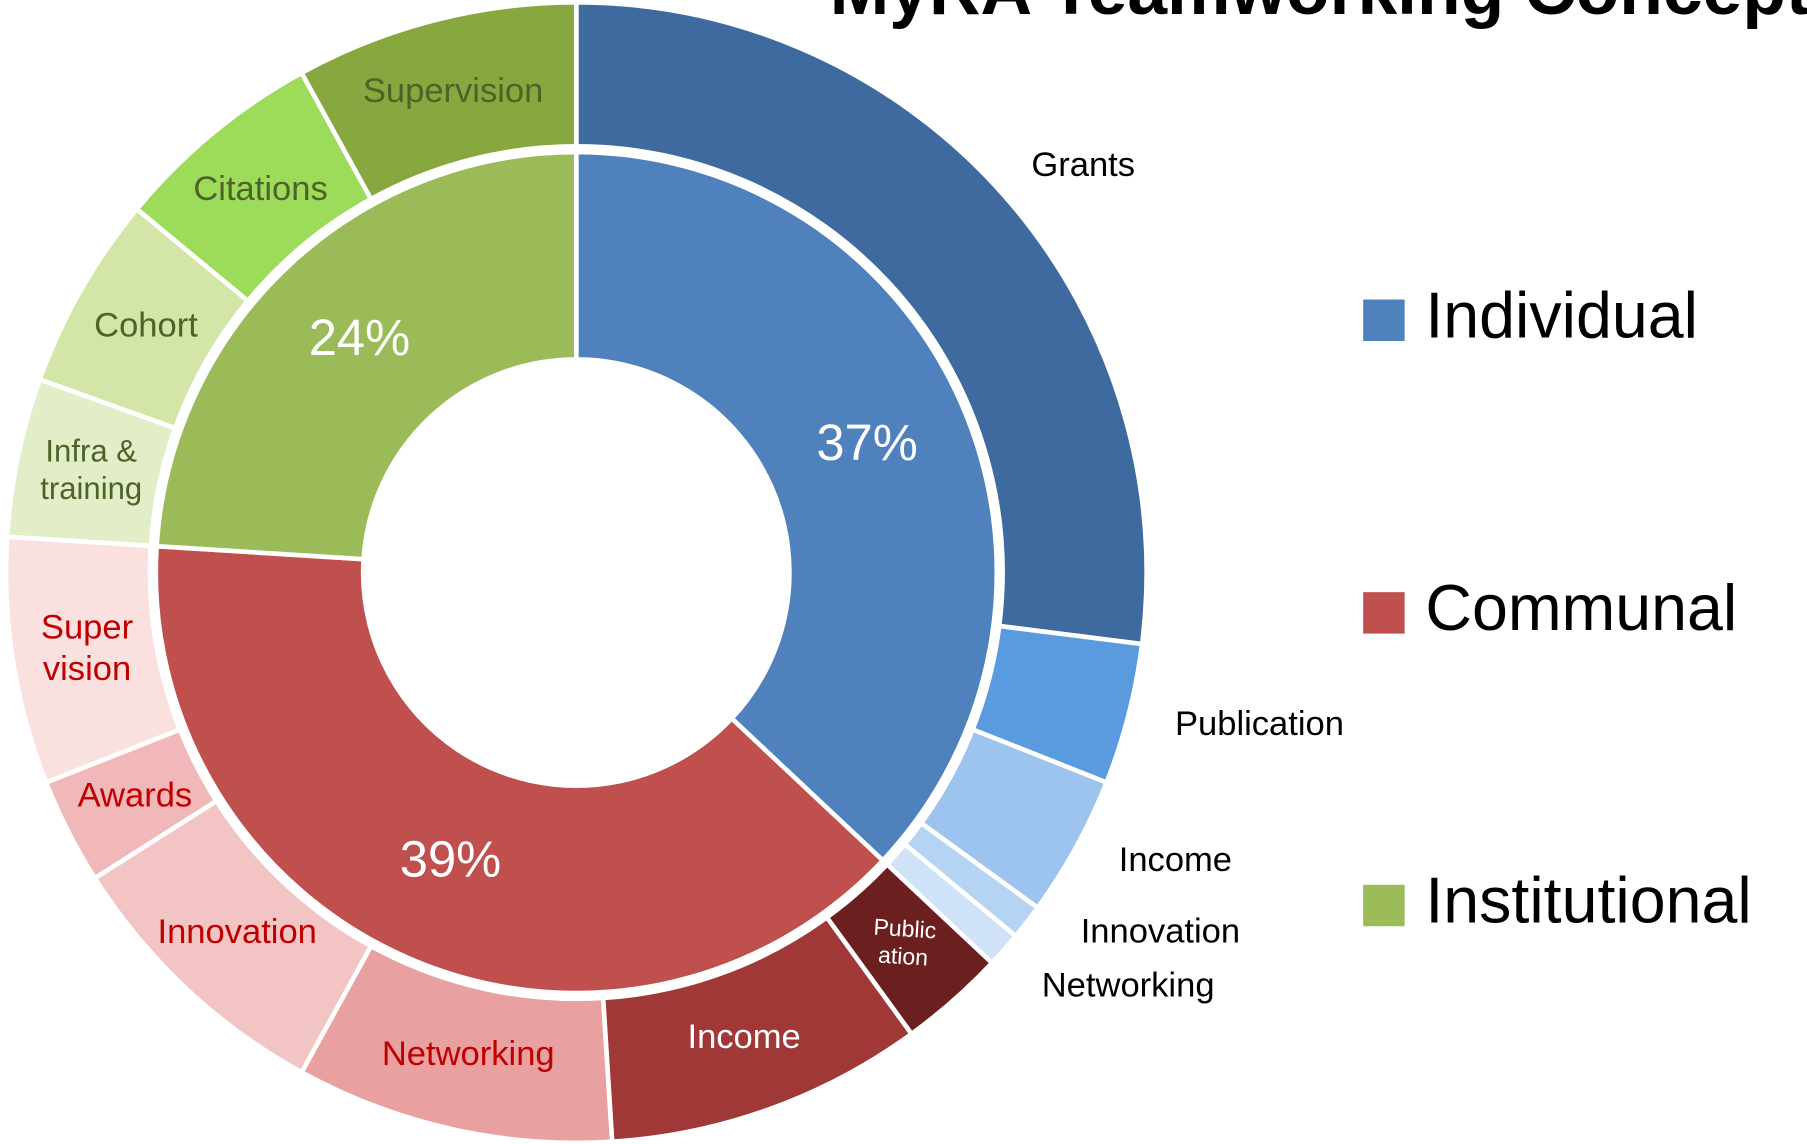 This screenshot has width=1807, height=1144. I want to click on outer-label-line: Awards, so click(135, 796).